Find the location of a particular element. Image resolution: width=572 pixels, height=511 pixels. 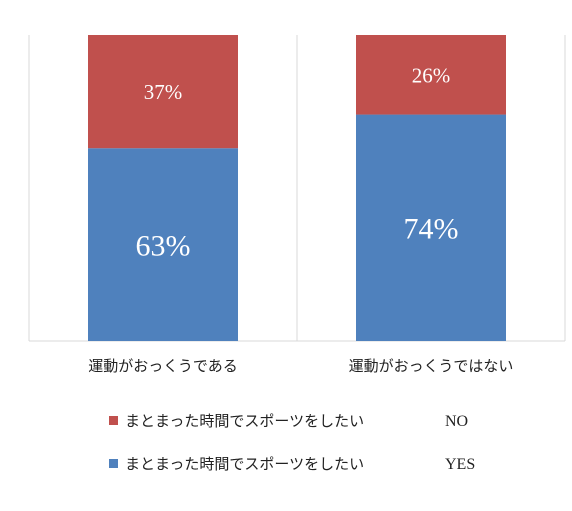

legend-suffix-no: NO is located at coordinates (456, 421).